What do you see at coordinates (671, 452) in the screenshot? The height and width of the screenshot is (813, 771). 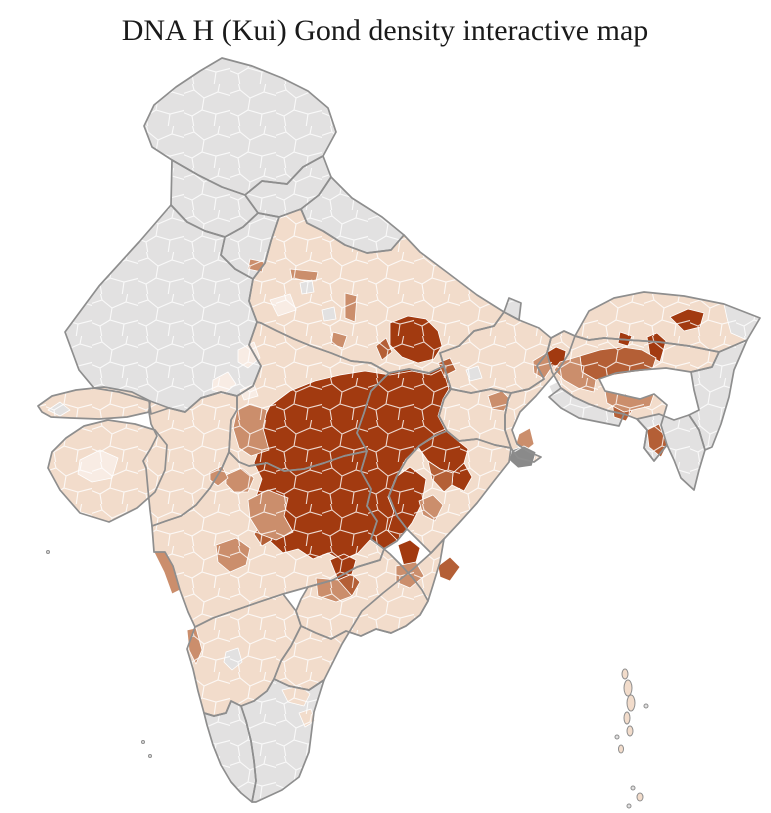 I see `region-tripura-mizoram` at bounding box center [671, 452].